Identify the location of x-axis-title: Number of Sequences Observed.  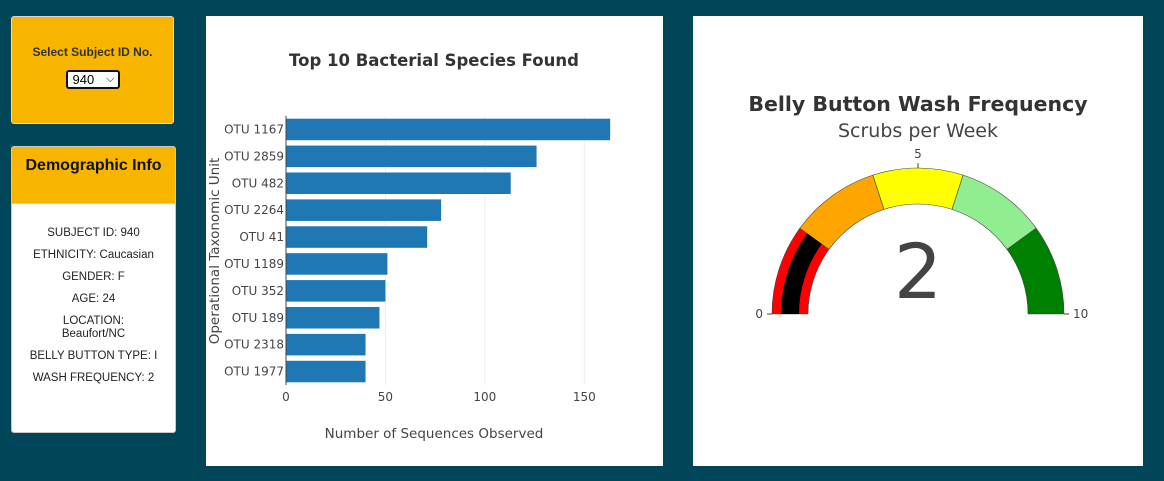
(434, 434).